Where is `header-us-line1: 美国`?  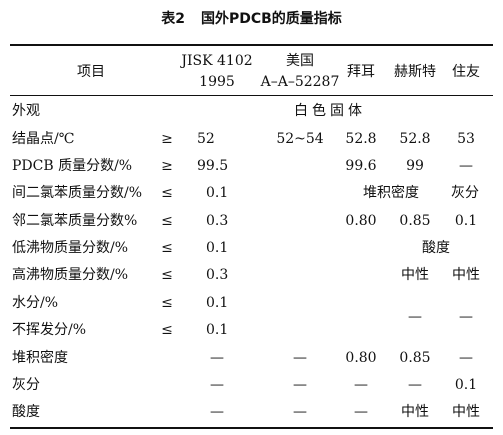 header-us-line1: 美国 is located at coordinates (300, 61).